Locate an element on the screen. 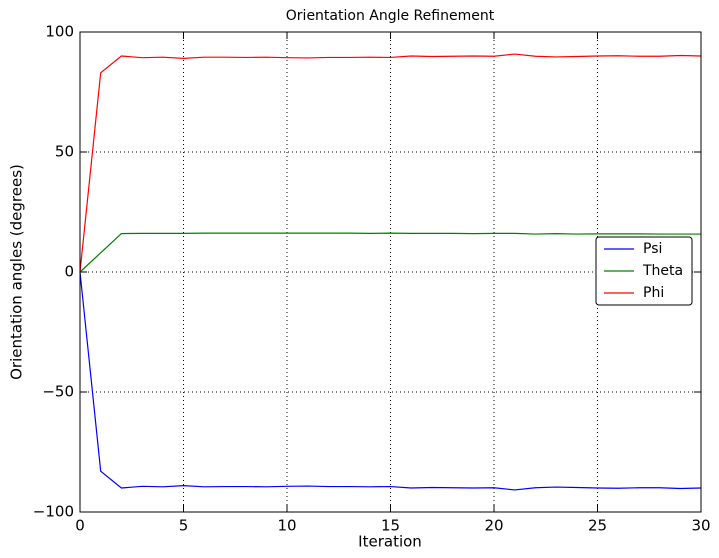  legend-label: Psi is located at coordinates (652, 249).